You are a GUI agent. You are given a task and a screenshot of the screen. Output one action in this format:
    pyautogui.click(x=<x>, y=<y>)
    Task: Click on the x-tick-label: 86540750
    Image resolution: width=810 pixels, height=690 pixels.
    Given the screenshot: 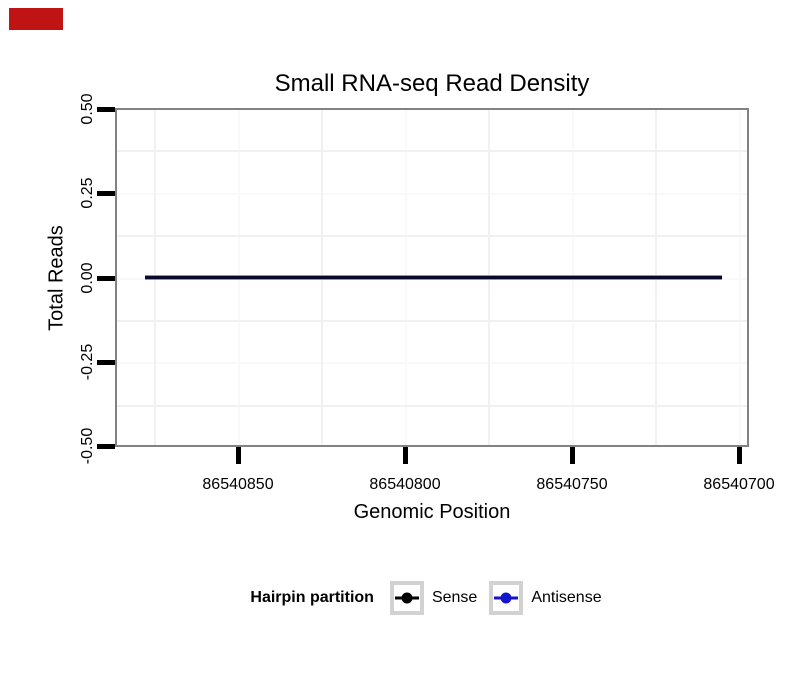 What is the action you would take?
    pyautogui.click(x=572, y=484)
    